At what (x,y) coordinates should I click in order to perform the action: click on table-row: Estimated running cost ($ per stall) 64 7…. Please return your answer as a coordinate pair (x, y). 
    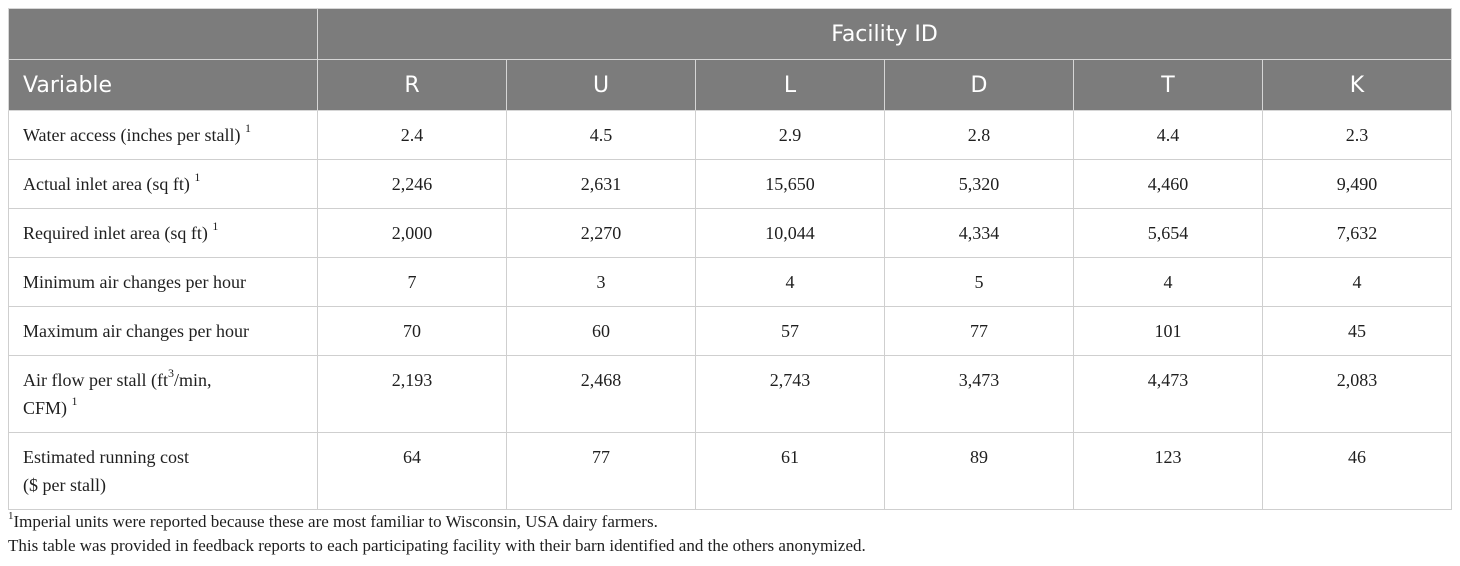
    Looking at the image, I should click on (730, 471).